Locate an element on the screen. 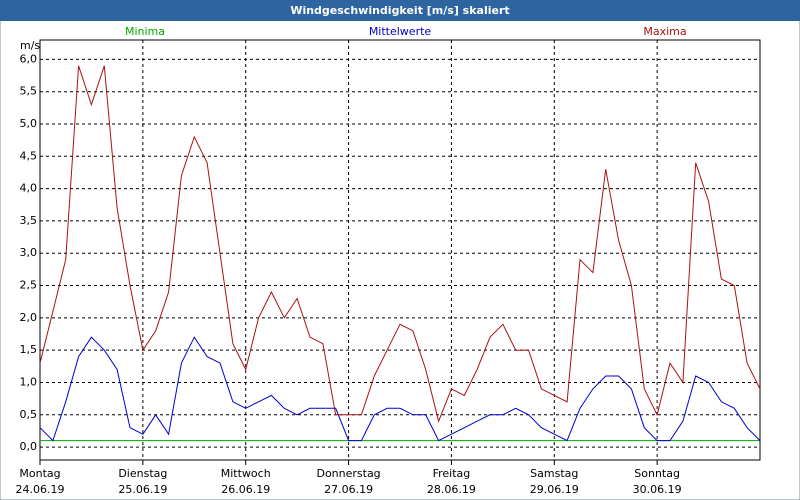 This screenshot has width=800, height=500. chart-title: Windgeschwindigkeit [m/s] skaliert is located at coordinates (399, 10).